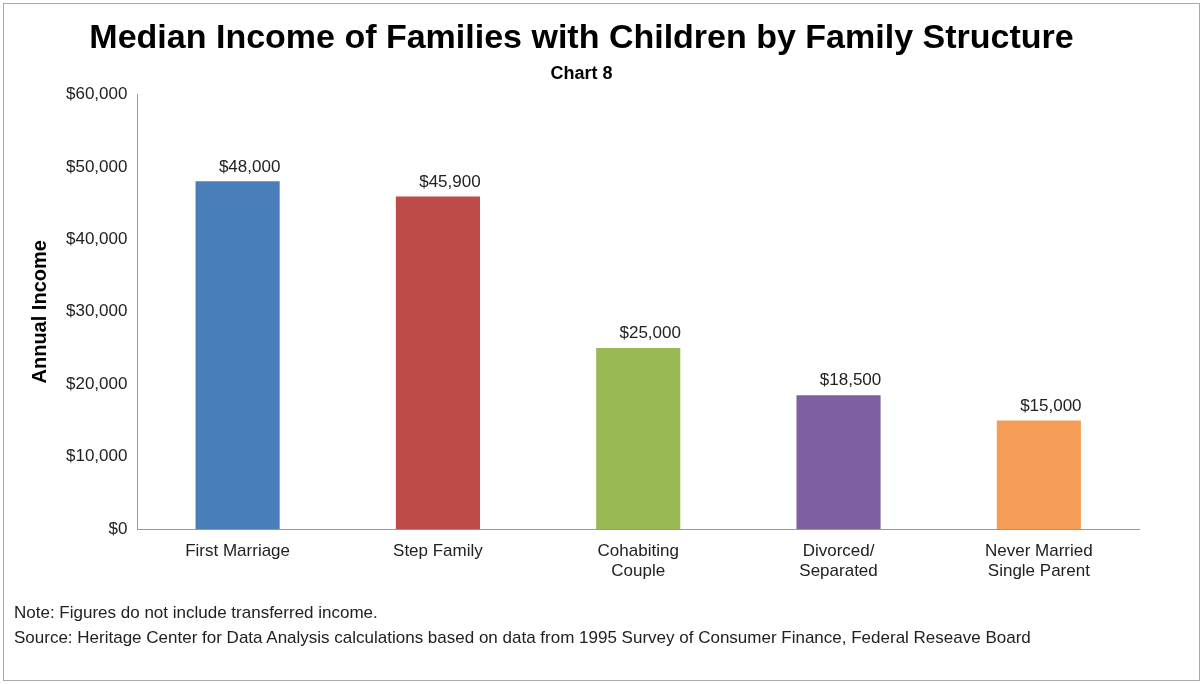  I want to click on y-tick-label: $20,000, so click(97, 383).